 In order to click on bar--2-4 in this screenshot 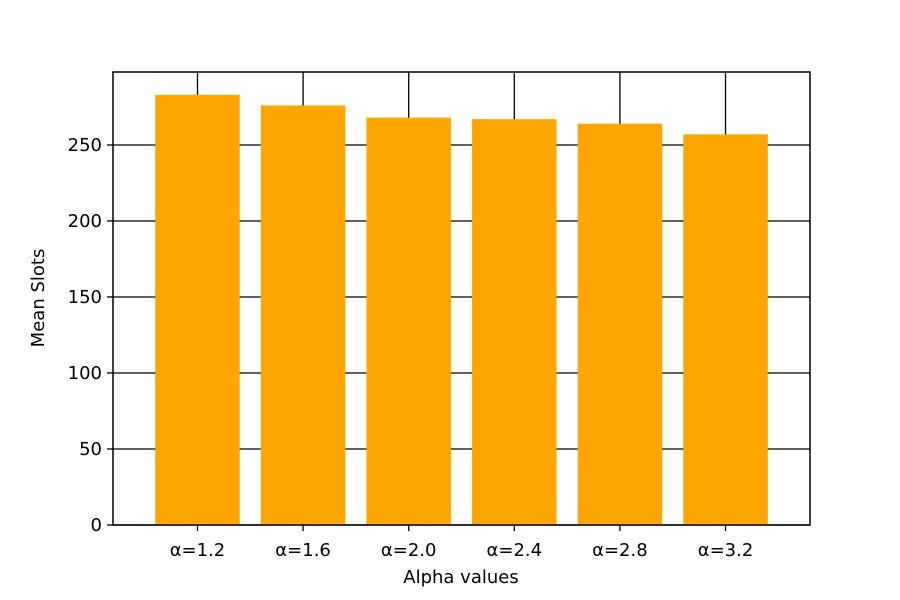, I will do `click(514, 322)`.